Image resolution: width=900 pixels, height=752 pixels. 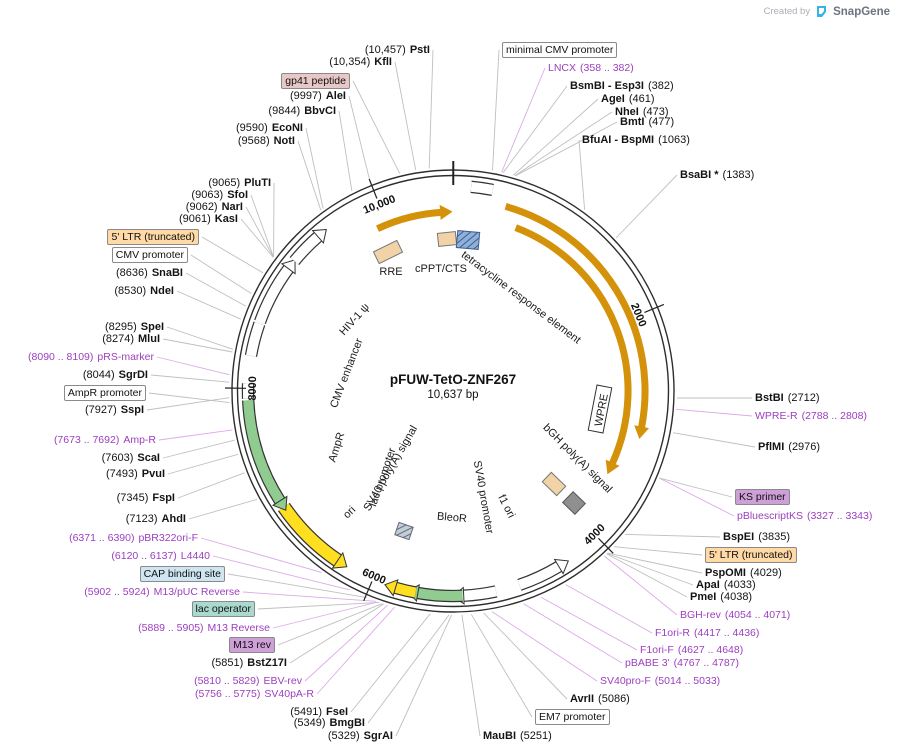 I want to click on bleor-cds-glyph, so click(x=440, y=595).